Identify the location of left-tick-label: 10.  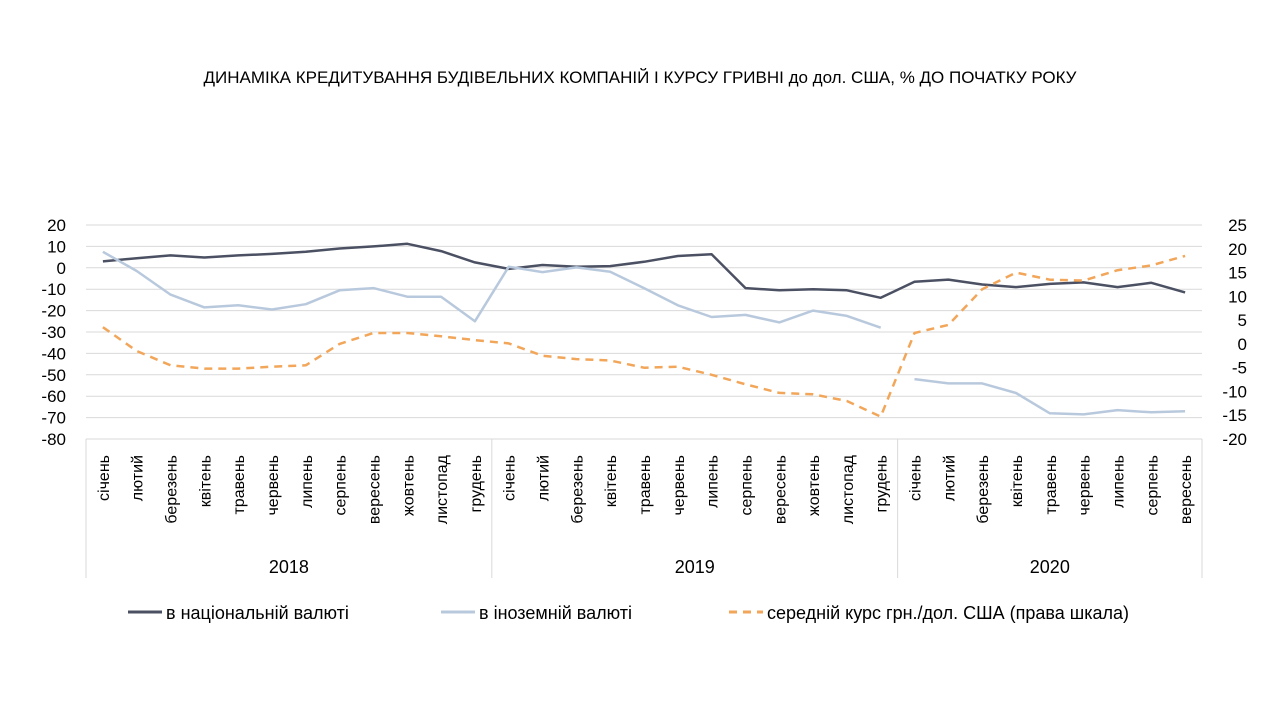
(56, 246).